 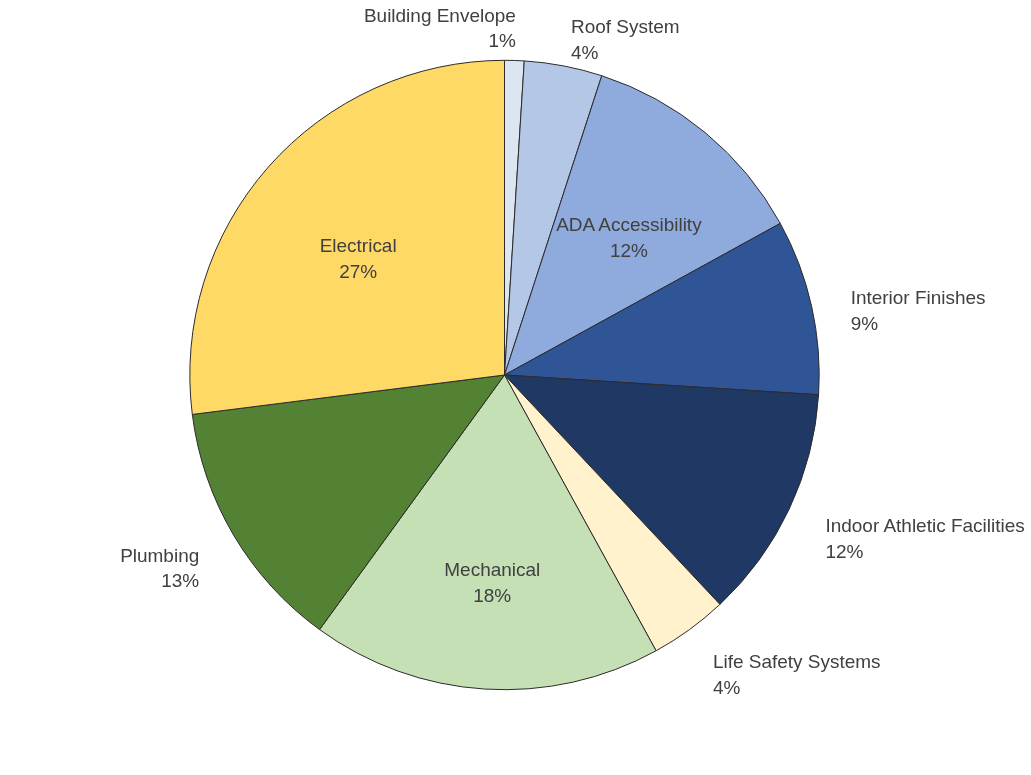 What do you see at coordinates (796, 661) in the screenshot?
I see `slice-label: Life Safety Systems` at bounding box center [796, 661].